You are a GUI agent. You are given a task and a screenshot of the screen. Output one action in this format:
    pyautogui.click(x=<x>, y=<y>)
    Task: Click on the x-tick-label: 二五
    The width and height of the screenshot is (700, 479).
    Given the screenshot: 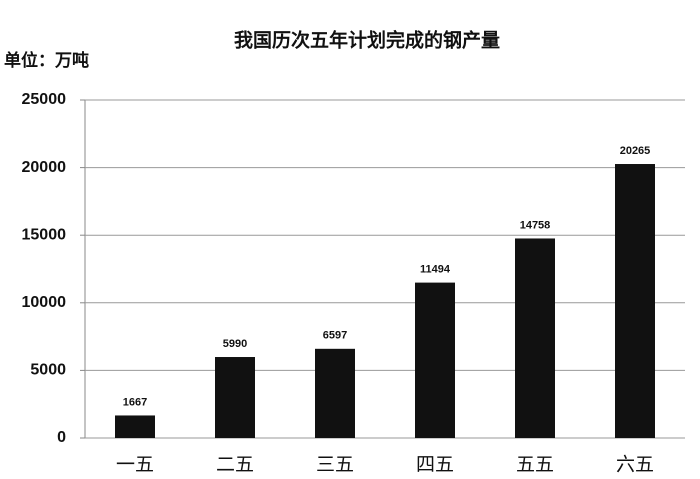 What is the action you would take?
    pyautogui.click(x=235, y=464)
    